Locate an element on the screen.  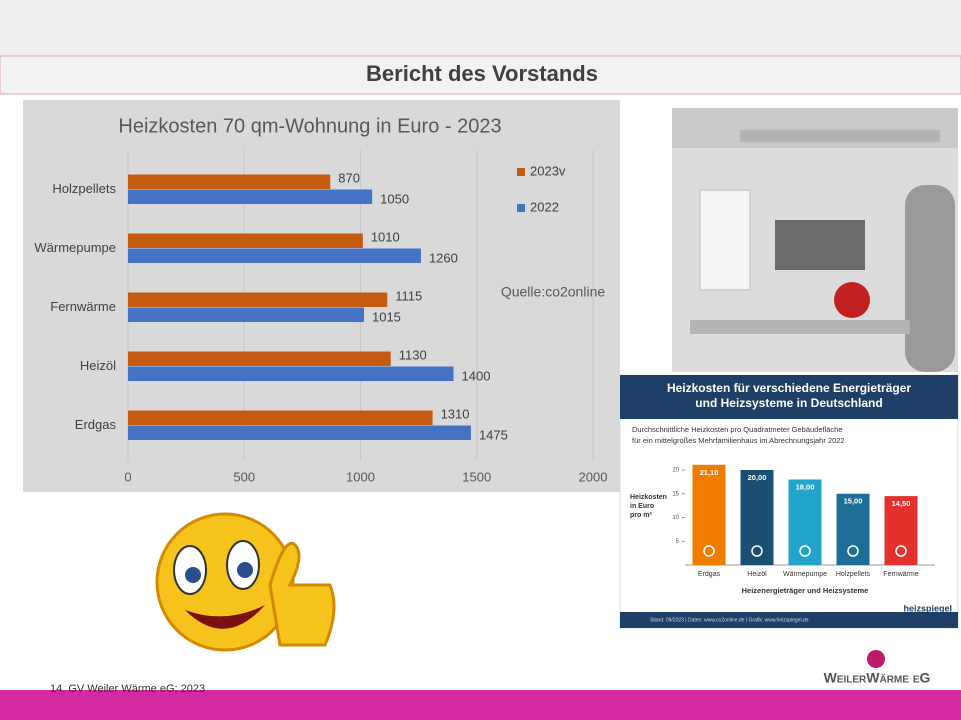
y-axis-label: in Euro is located at coordinates (642, 506).